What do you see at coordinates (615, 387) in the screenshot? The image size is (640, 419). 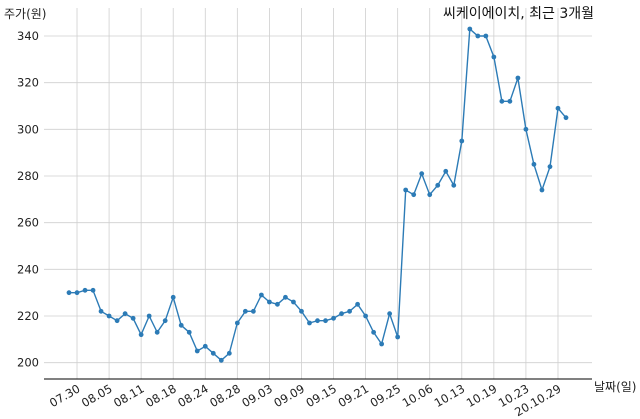 I see `x-axis-label: 날짜(일)` at bounding box center [615, 387].